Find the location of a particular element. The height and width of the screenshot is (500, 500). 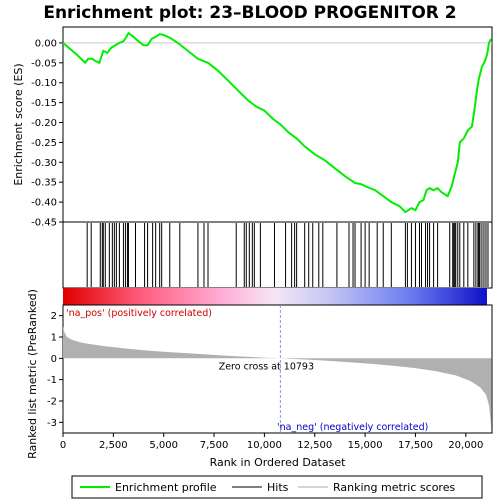

hits-panel-frame is located at coordinates (277, 255).